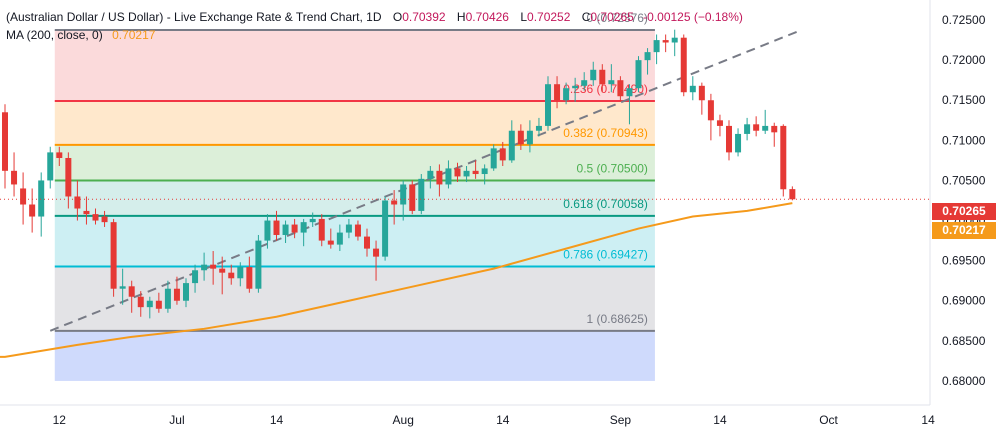 This screenshot has width=1000, height=448. I want to click on high-label: H, so click(461, 17).